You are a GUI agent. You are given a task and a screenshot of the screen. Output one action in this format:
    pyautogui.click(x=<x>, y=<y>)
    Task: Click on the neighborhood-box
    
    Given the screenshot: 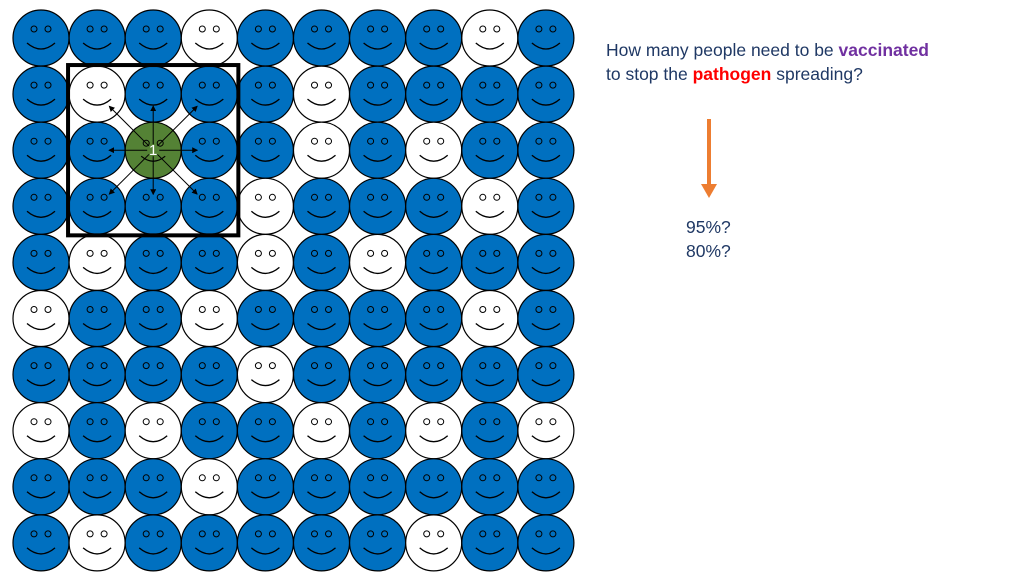 What is the action you would take?
    pyautogui.click(x=153, y=150)
    